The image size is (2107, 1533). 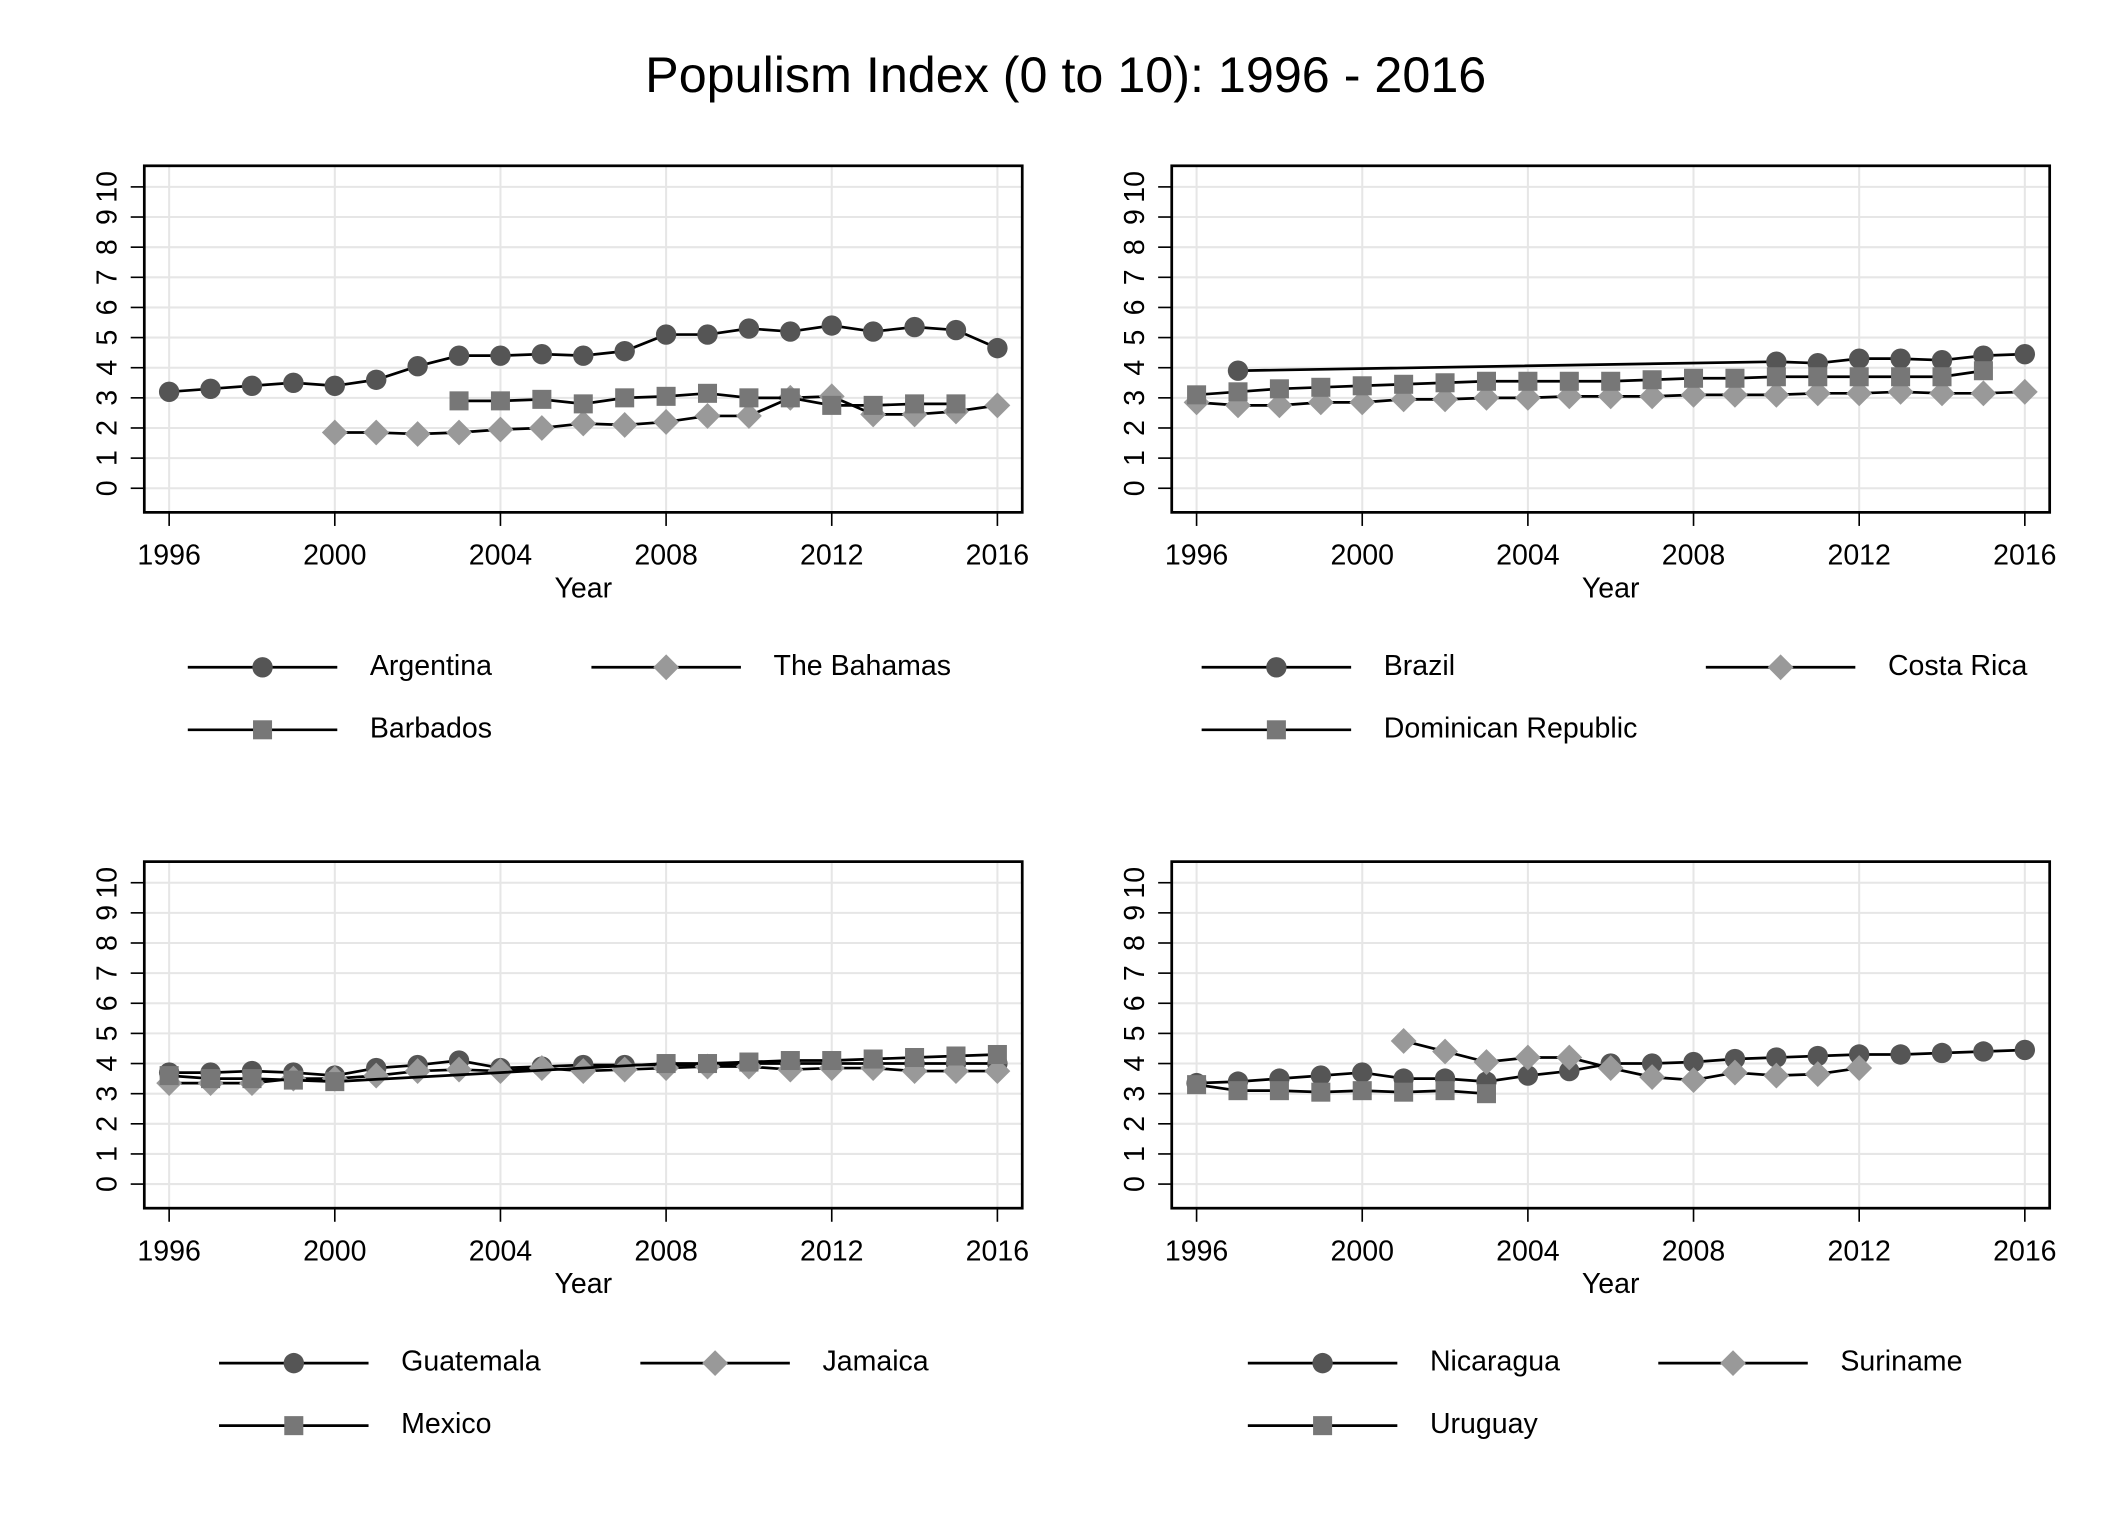 I want to click on legend-label: Barbados, so click(x=431, y=728).